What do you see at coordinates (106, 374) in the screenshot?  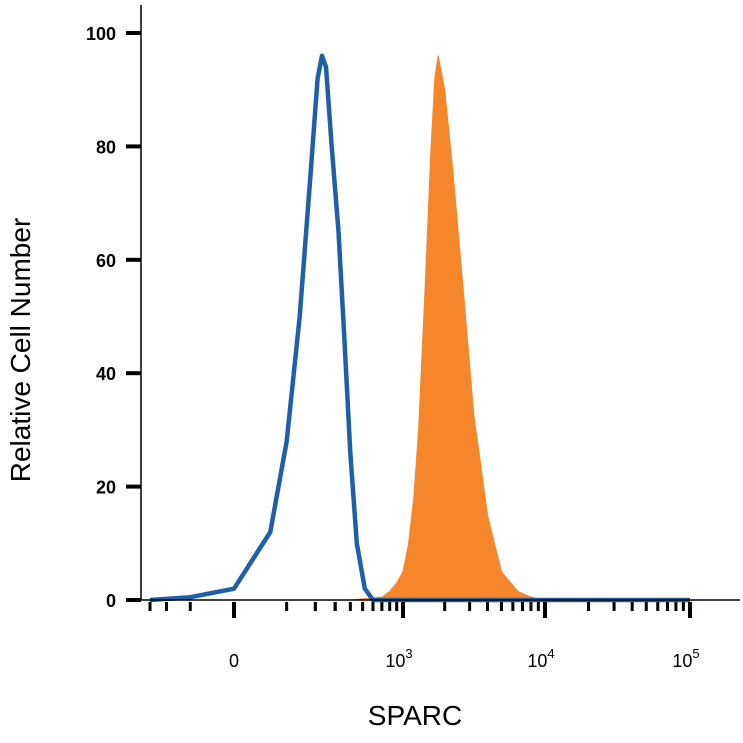 I see `y-tick-label: 40` at bounding box center [106, 374].